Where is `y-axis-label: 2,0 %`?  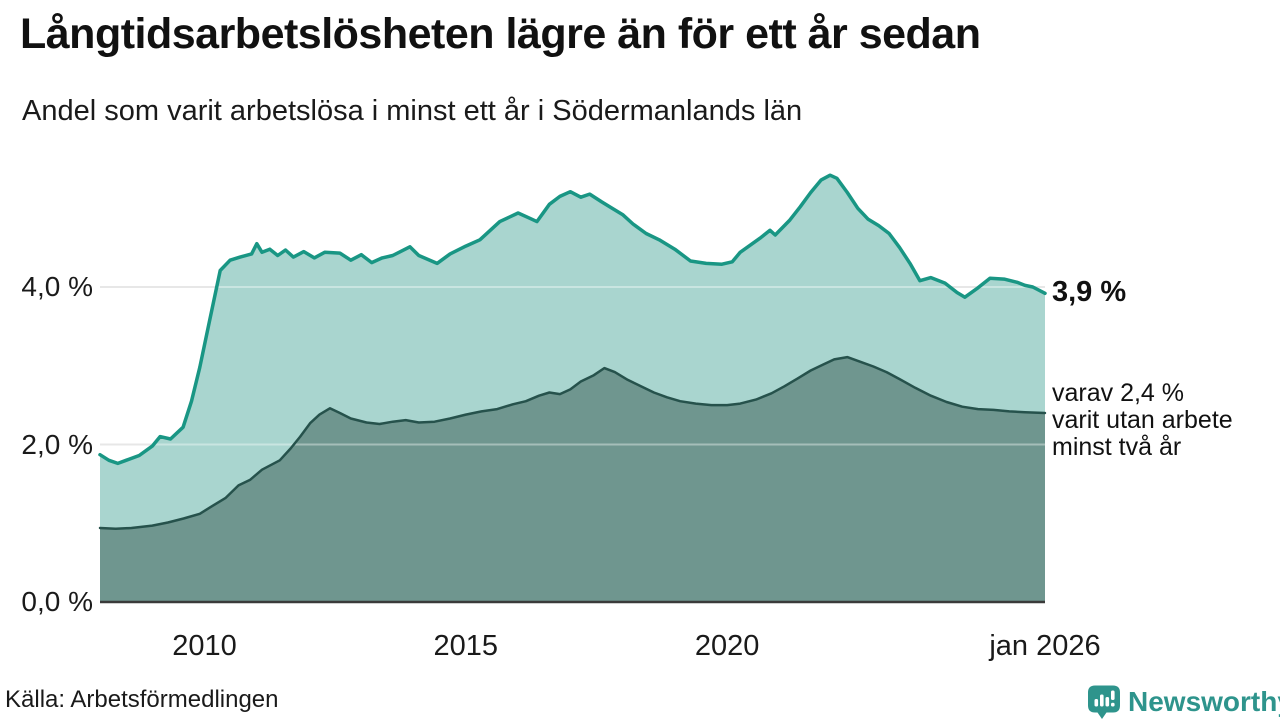
y-axis-label: 2,0 % is located at coordinates (57, 444).